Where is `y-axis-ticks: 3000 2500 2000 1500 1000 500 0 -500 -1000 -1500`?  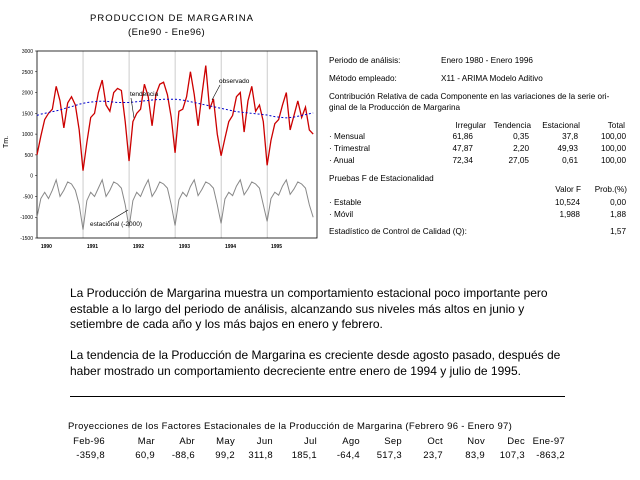
y-axis-ticks: 3000 2500 2000 1500 1000 500 0 -500 -1000 -1500 is located at coordinates (28, 145).